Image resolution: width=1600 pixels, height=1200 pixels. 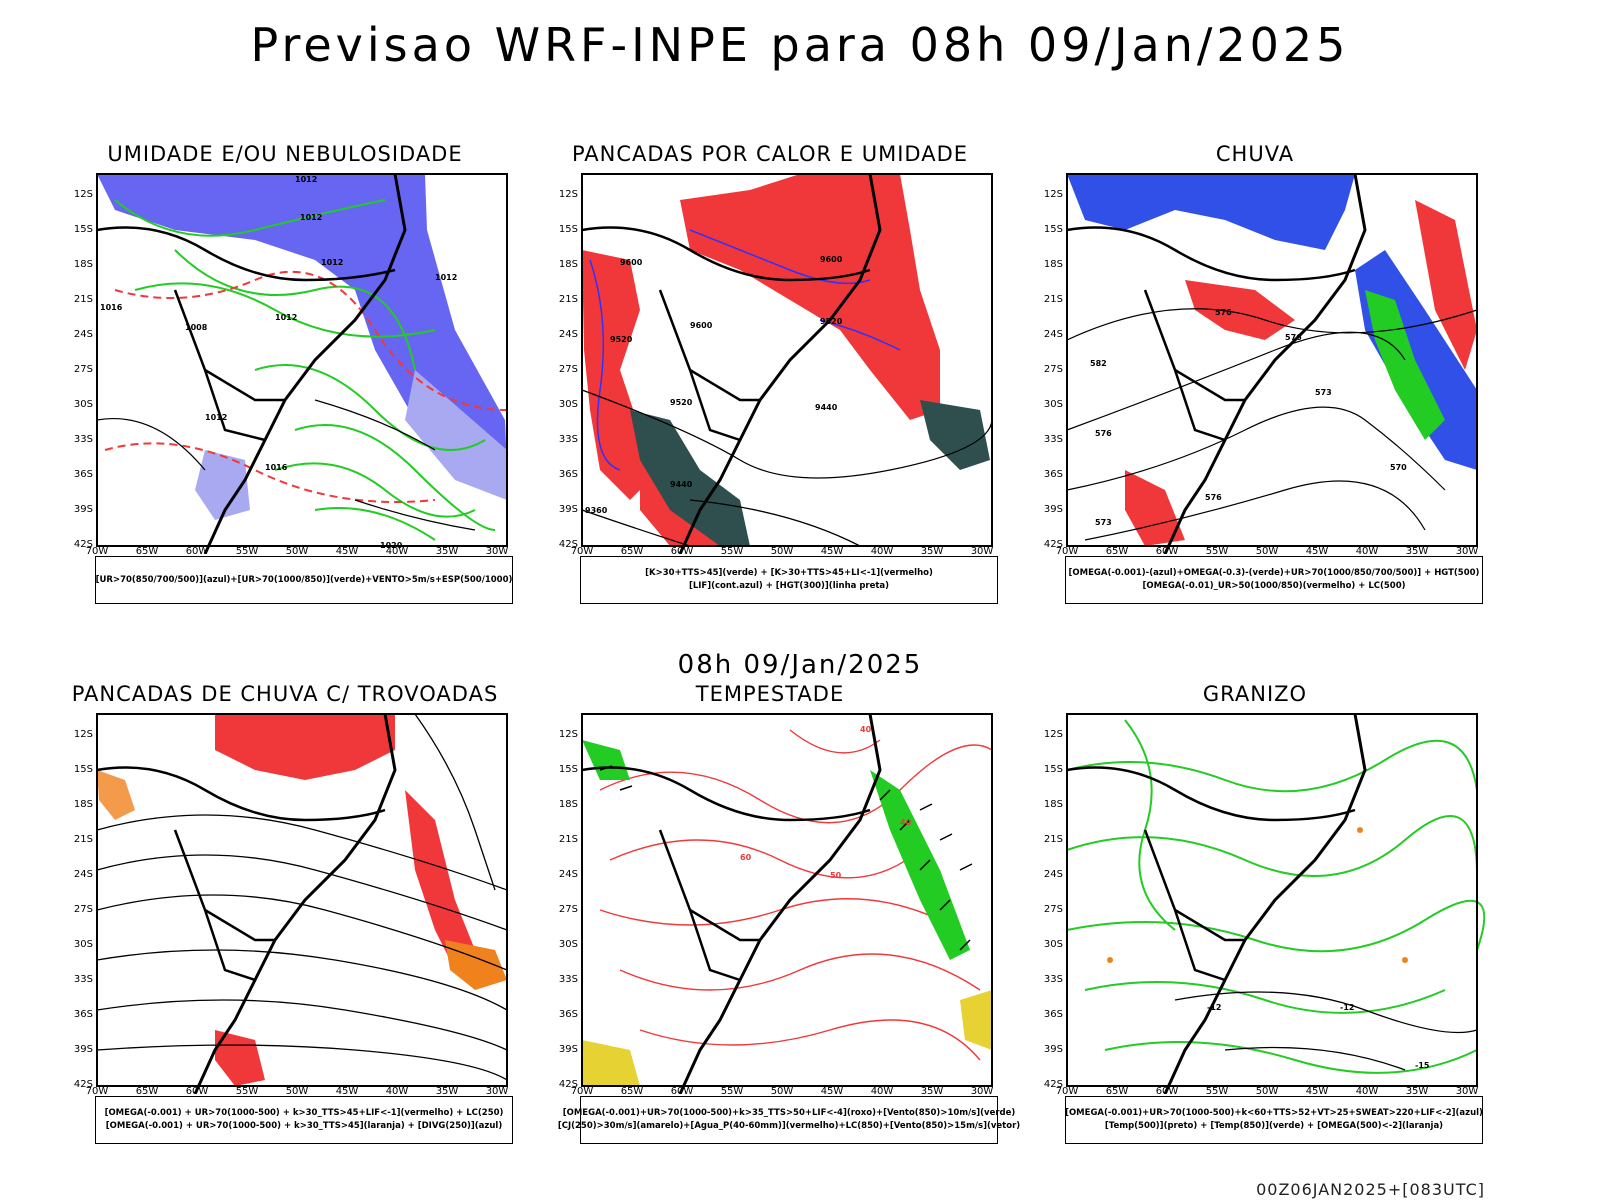 What do you see at coordinates (787, 468) in the screenshot?
I see `hgt-contour` at bounding box center [787, 468].